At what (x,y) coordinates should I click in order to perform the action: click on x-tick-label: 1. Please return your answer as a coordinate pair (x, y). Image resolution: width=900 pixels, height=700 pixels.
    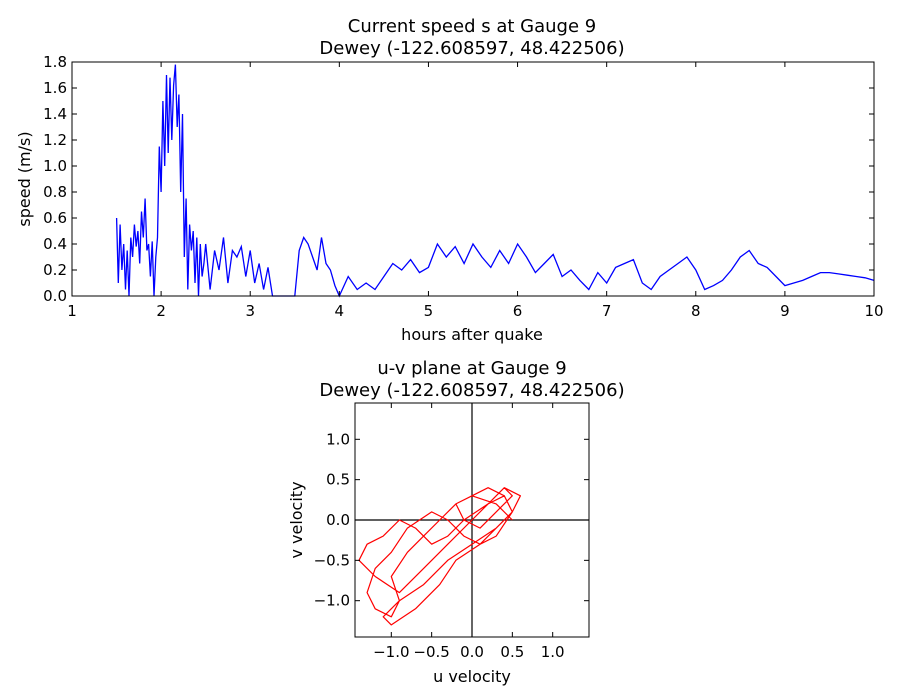
    Looking at the image, I should click on (72, 311).